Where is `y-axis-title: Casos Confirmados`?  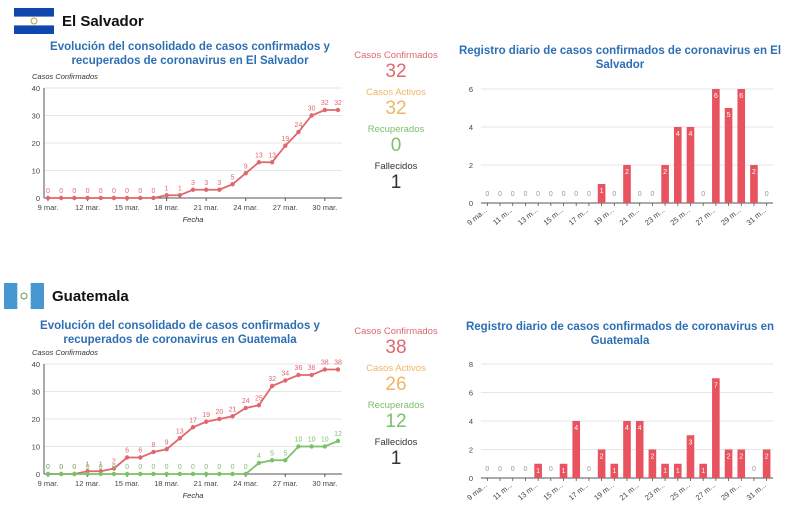 y-axis-title: Casos Confirmados is located at coordinates (65, 352).